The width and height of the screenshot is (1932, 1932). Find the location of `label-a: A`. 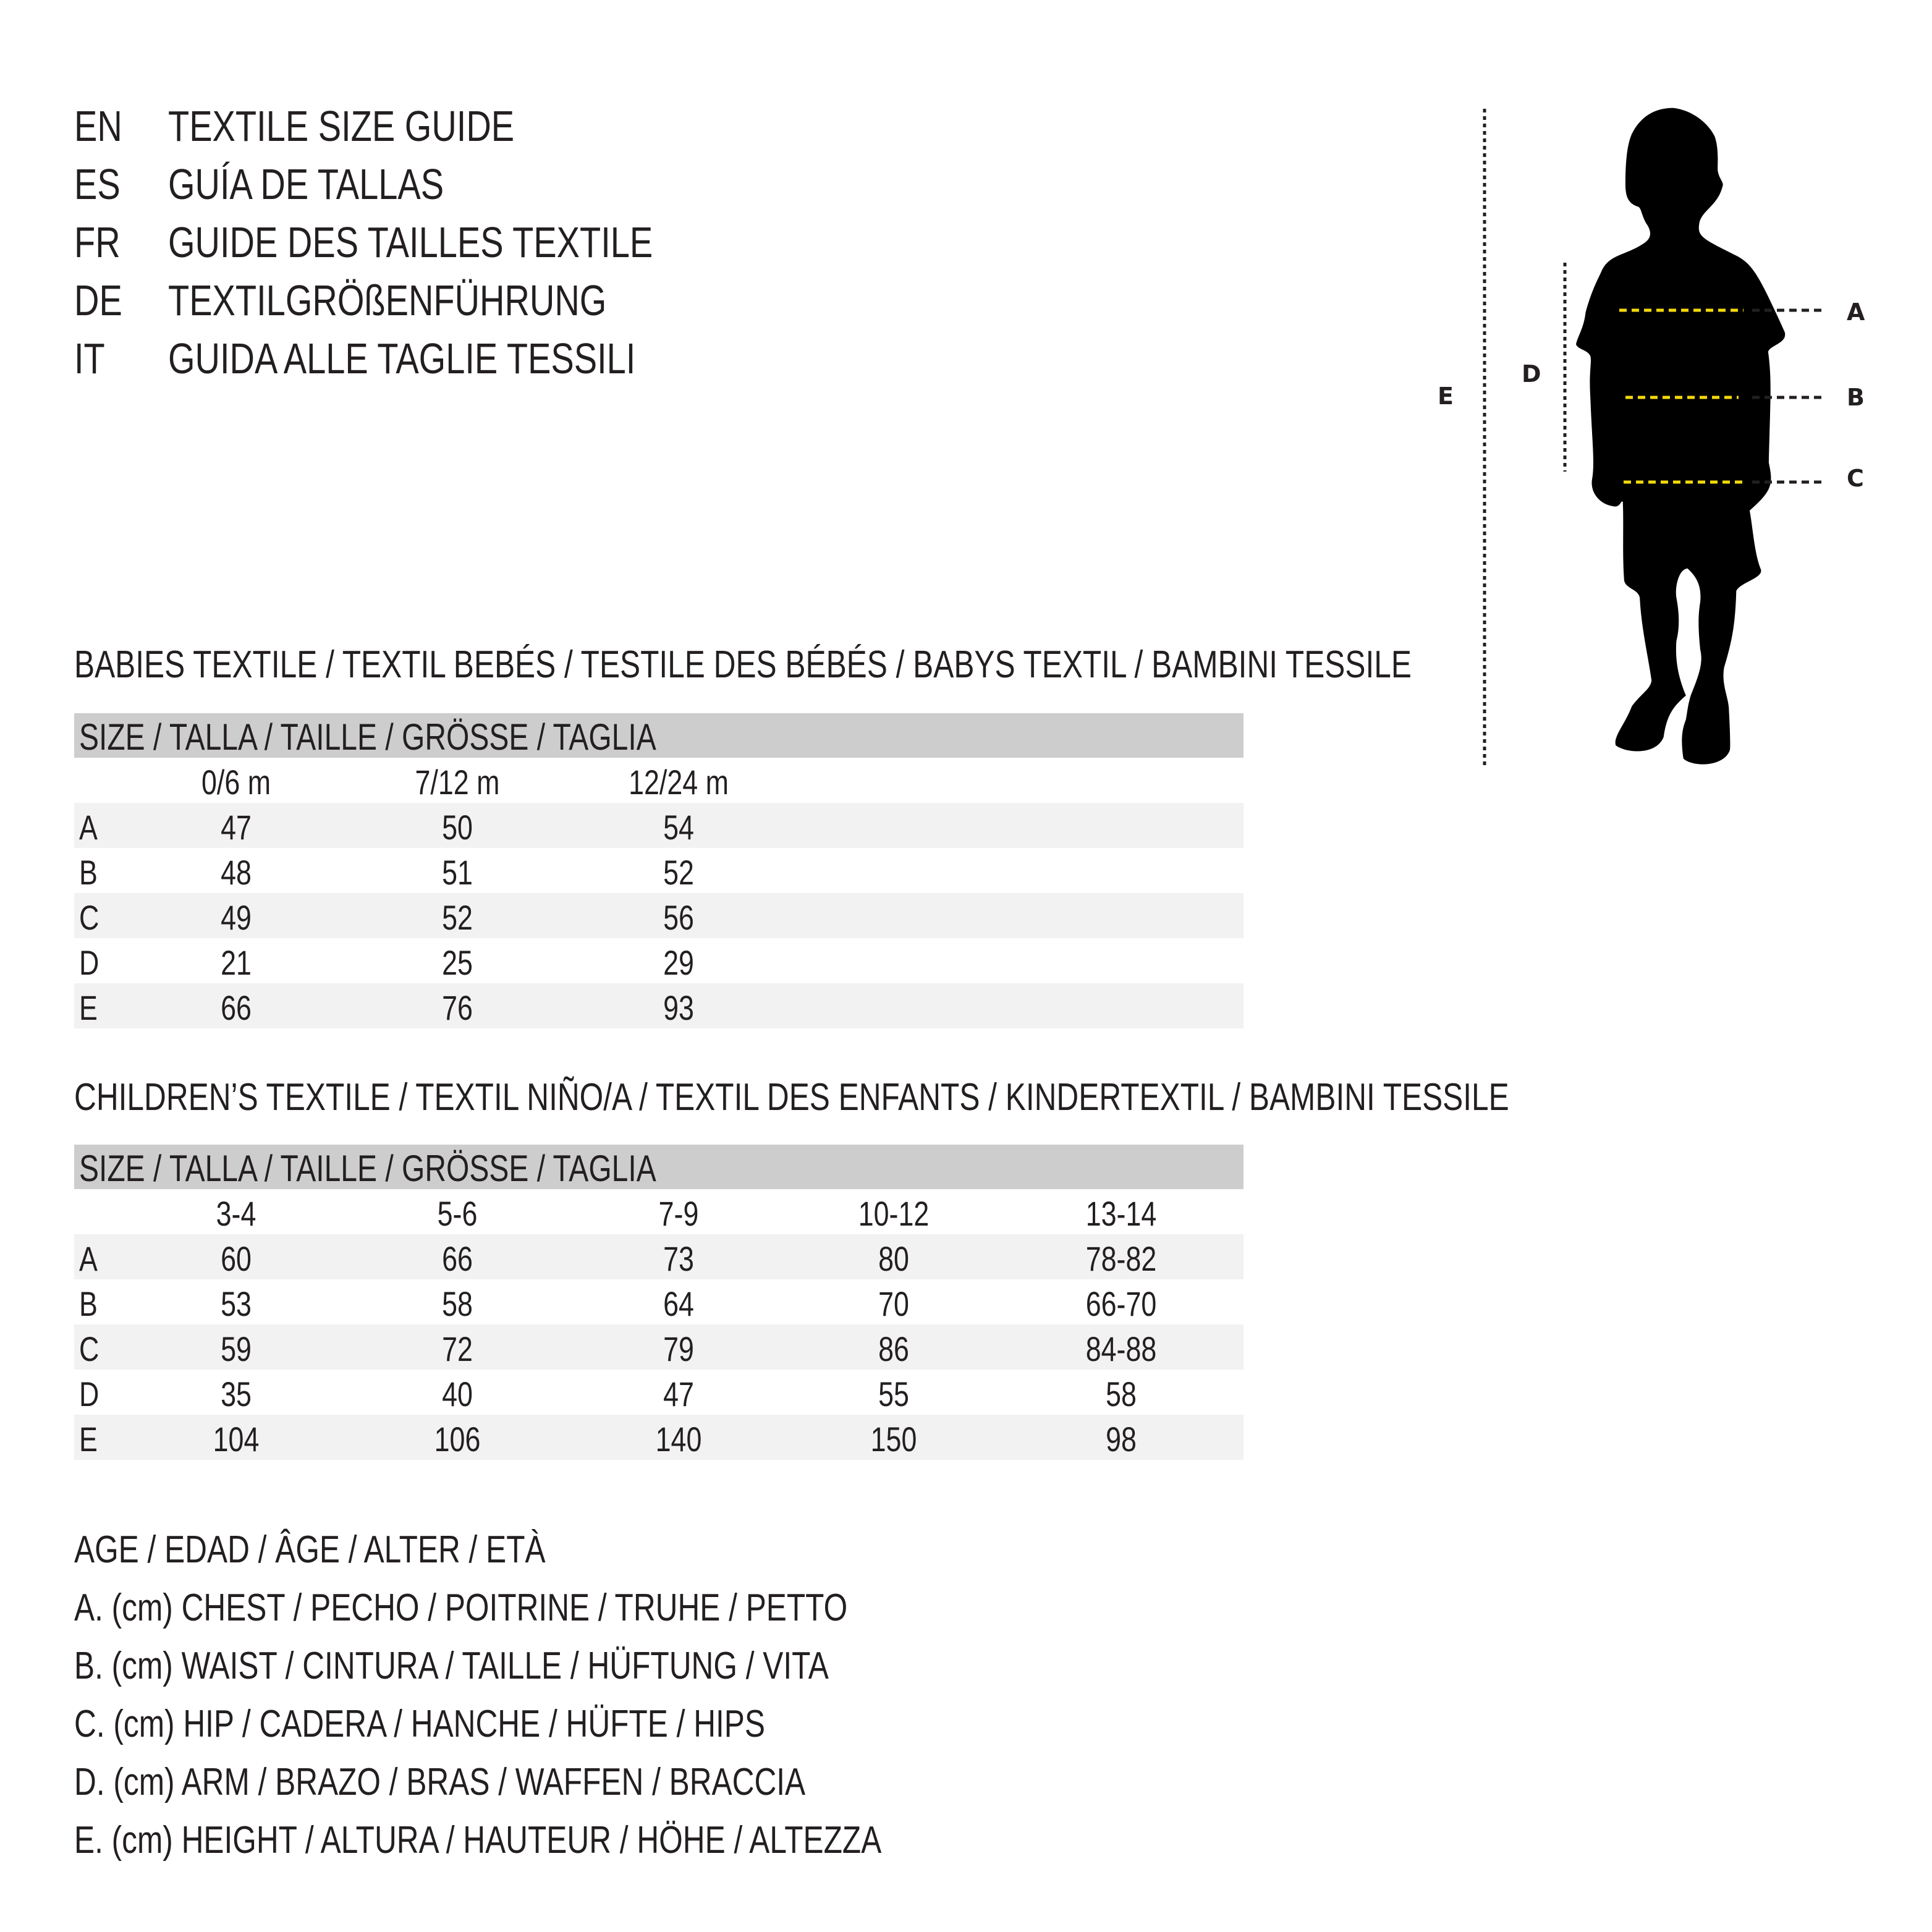

label-a: A is located at coordinates (1856, 312).